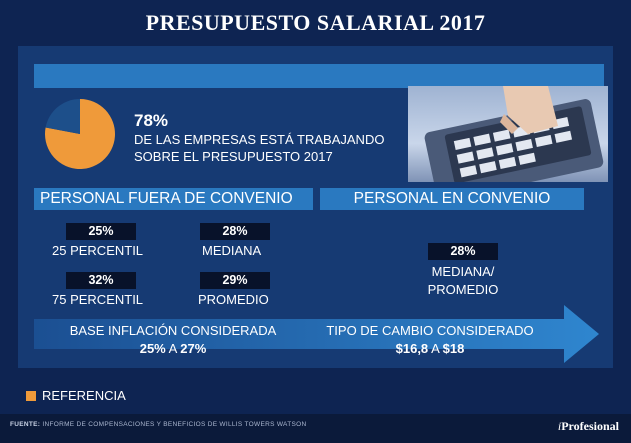  I want to click on tipo-cambio-block: TIPO DE CAMBIO CONSIDERADO $16,8 A $18, so click(430, 339).